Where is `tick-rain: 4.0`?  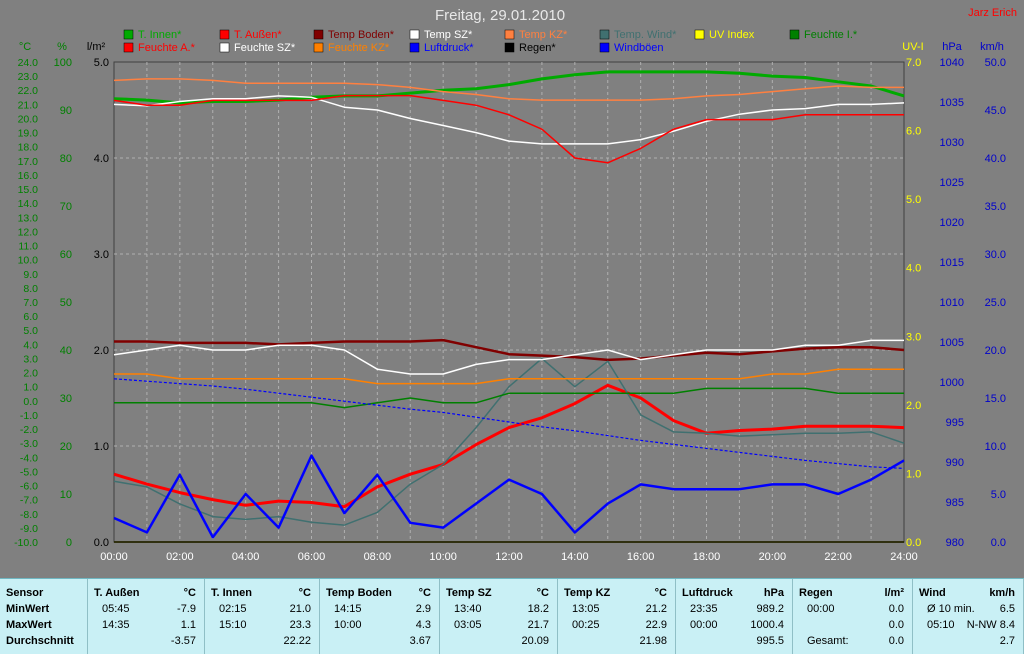
tick-rain: 4.0 is located at coordinates (101, 159).